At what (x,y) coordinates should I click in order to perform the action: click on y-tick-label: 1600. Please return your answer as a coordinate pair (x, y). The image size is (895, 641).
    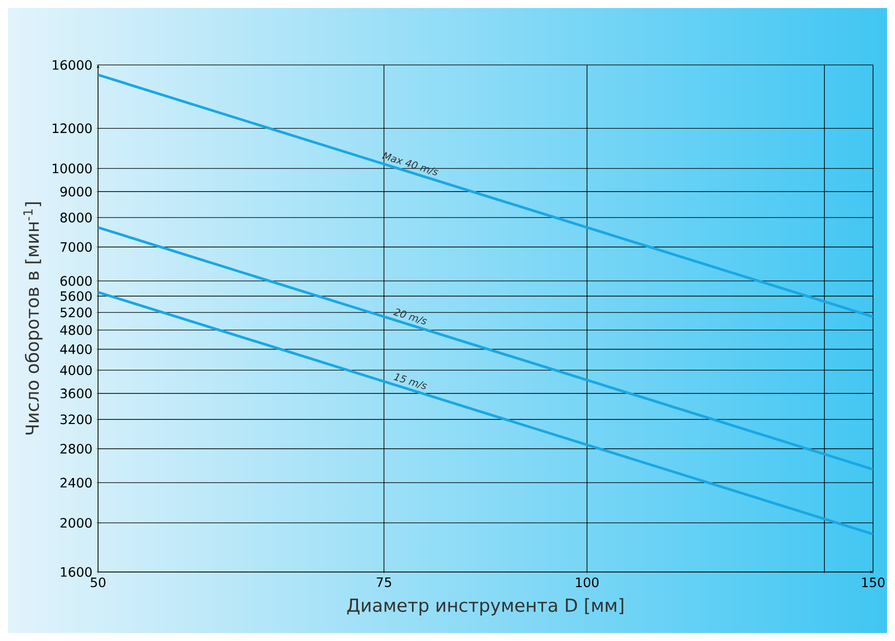
    Looking at the image, I should click on (76, 572).